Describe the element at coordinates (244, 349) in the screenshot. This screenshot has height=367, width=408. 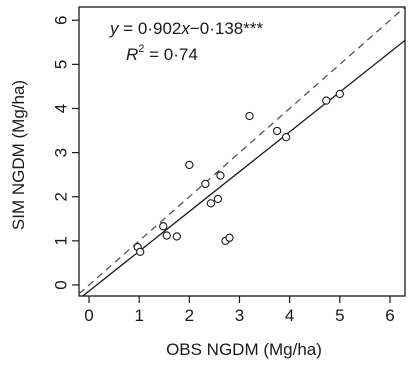
I see `x-axis-label: OBS NGDM (Mg/ha)` at that location.